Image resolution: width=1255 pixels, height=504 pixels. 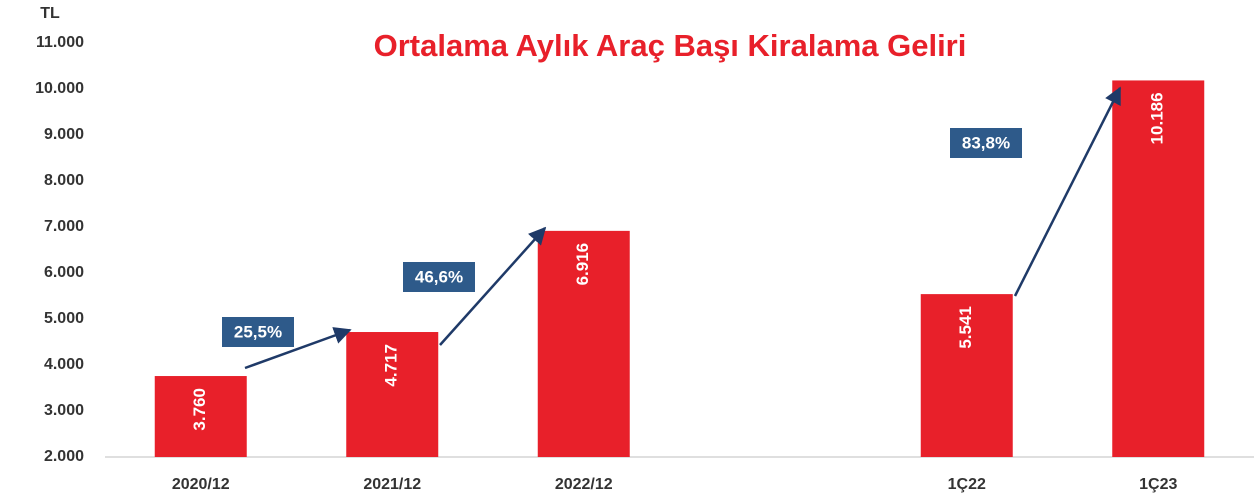 What do you see at coordinates (50, 13) in the screenshot?
I see `y-axis-unit: TL` at bounding box center [50, 13].